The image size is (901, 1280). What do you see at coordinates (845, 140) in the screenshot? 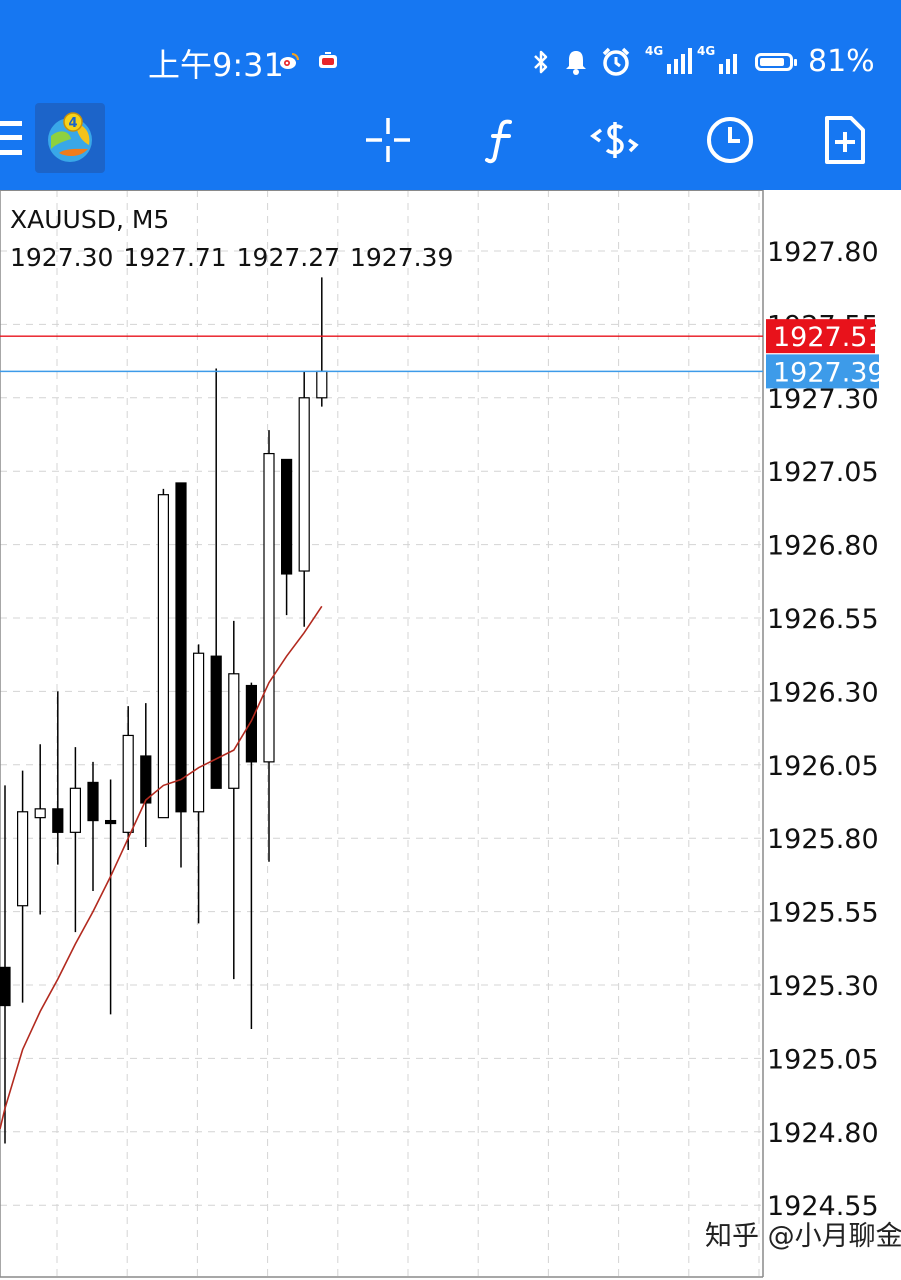
I see `new-order-icon` at bounding box center [845, 140].